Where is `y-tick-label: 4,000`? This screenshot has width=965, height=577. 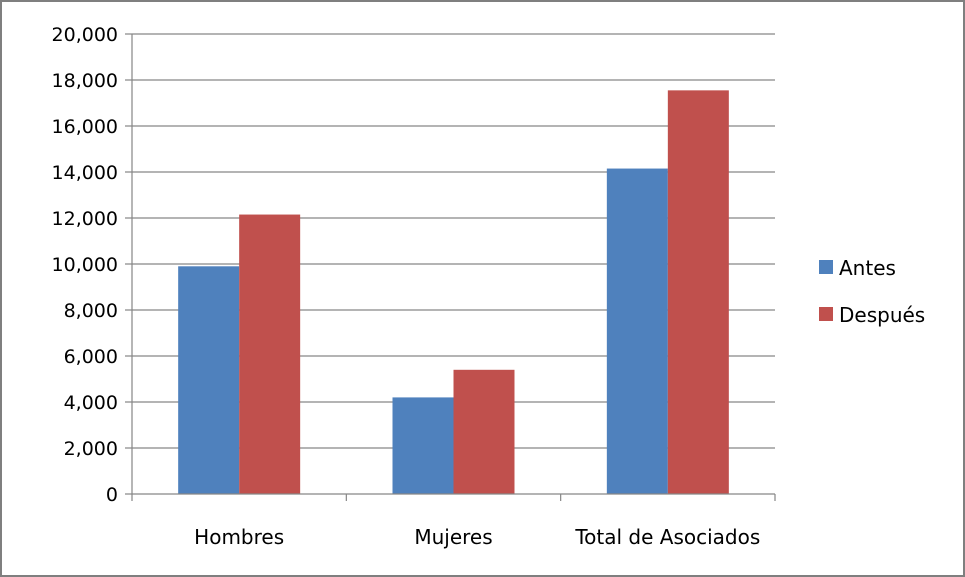 y-tick-label: 4,000 is located at coordinates (91, 403).